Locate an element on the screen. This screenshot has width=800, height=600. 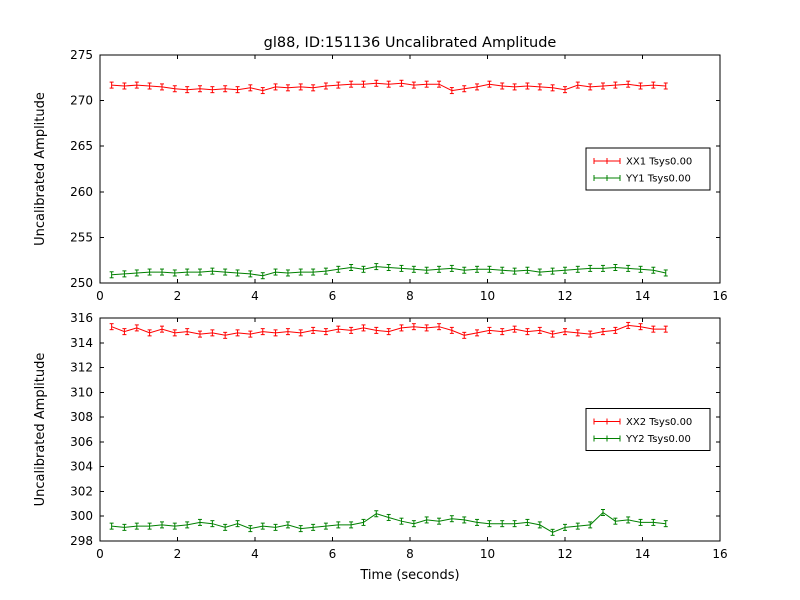
bottom-x-tick-label: 14 is located at coordinates (642, 554).